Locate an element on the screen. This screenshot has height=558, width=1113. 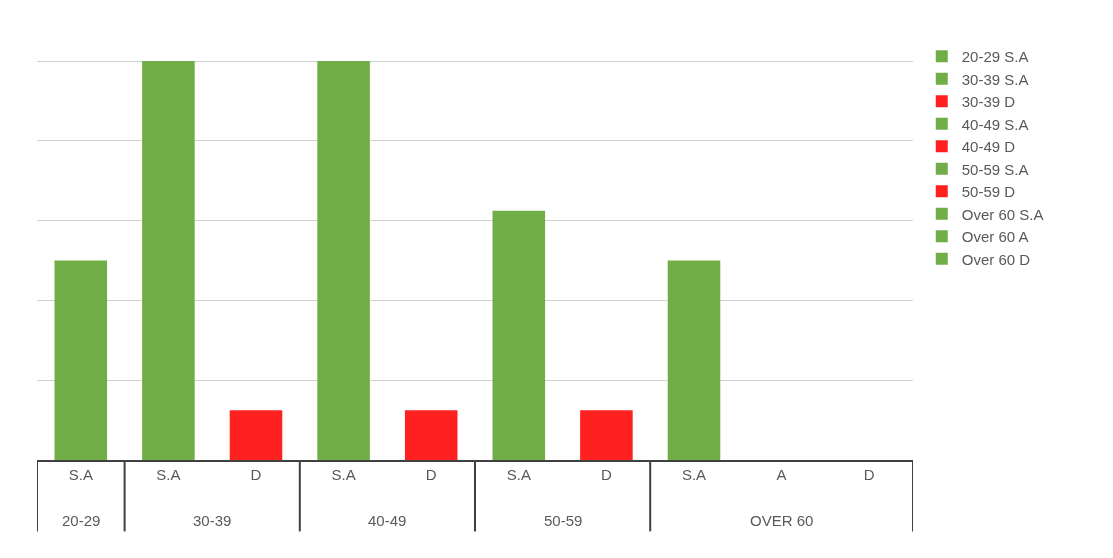
legend-label: 50-59 S.A is located at coordinates (995, 169).